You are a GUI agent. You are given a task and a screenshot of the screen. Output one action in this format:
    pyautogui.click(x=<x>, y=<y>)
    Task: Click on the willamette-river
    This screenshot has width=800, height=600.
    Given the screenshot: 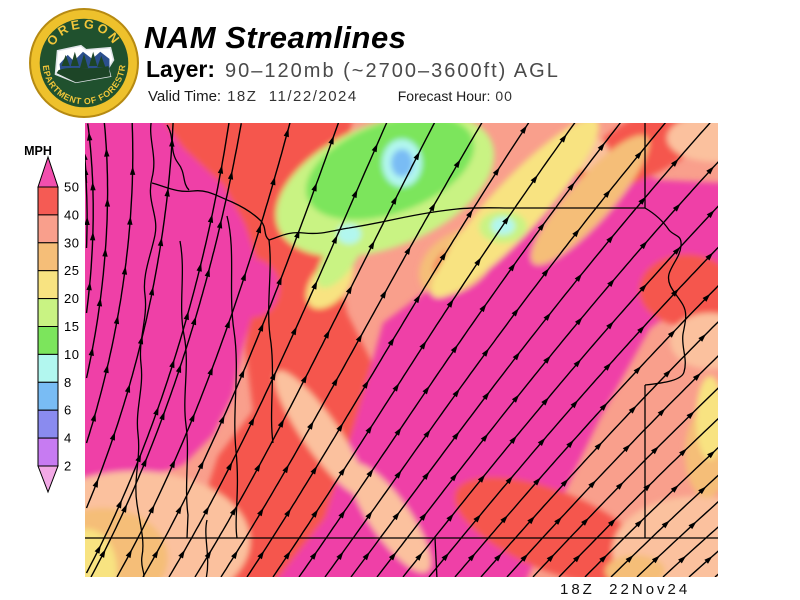 What is the action you would take?
    pyautogui.click(x=178, y=157)
    